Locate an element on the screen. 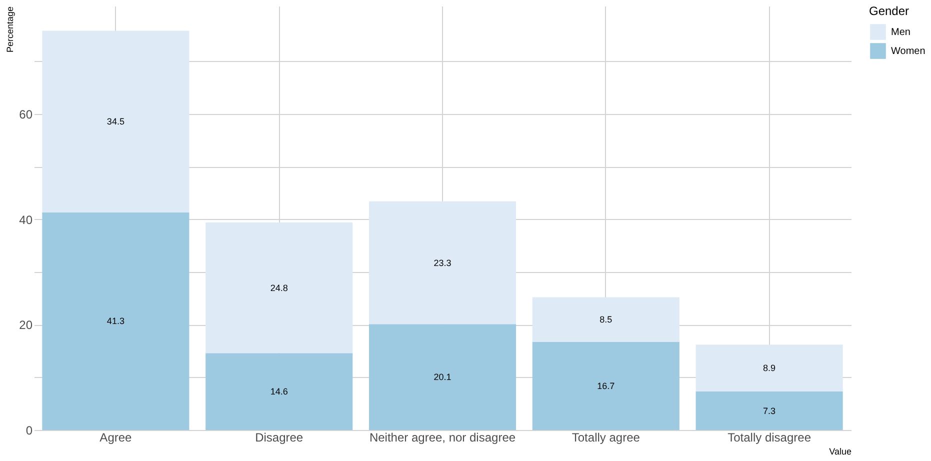  data-label: 23.3 is located at coordinates (443, 263).